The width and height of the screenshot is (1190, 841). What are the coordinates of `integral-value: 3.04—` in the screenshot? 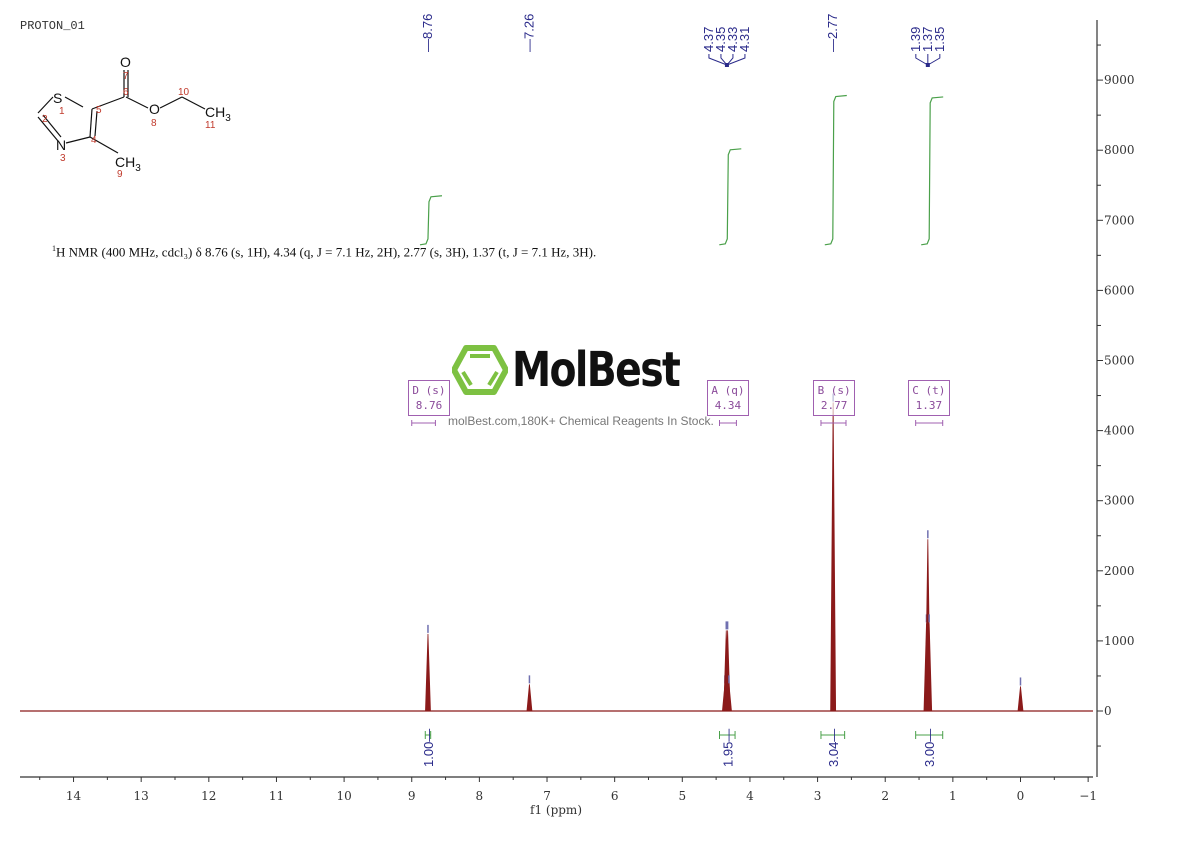 It's located at (833, 748).